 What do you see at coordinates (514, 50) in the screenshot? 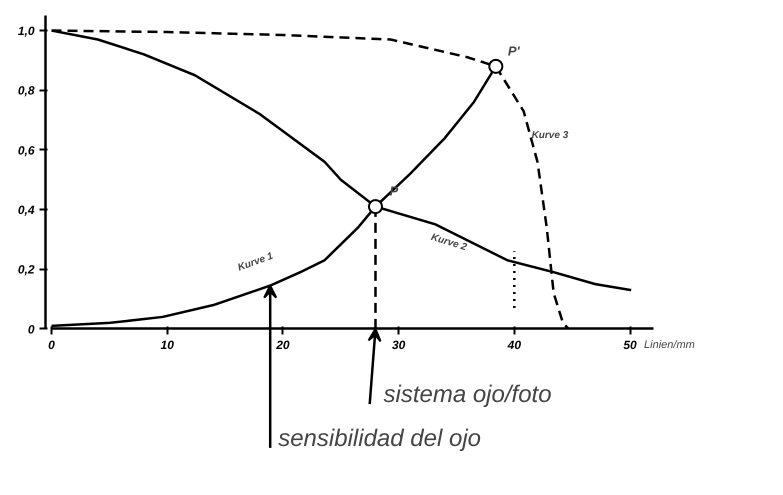
I see `annotation: P'` at bounding box center [514, 50].